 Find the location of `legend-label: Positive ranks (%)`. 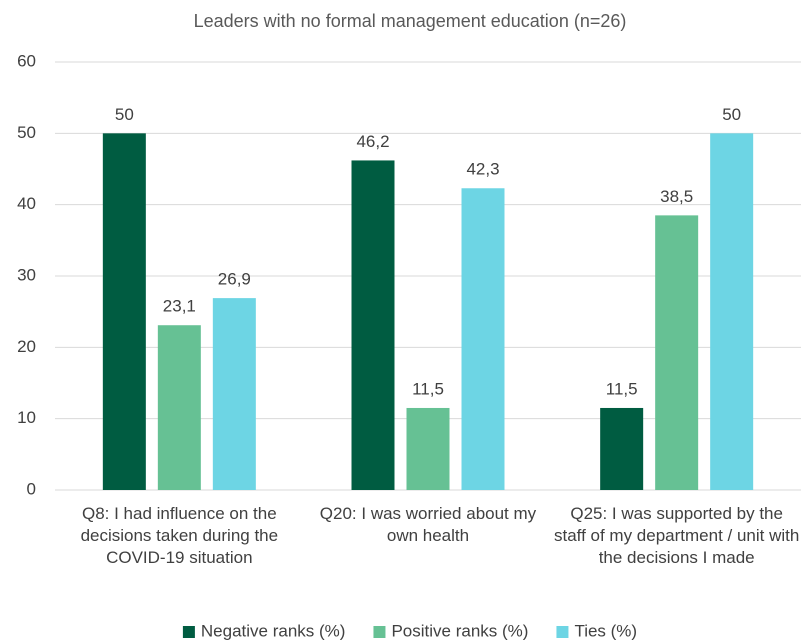

legend-label: Positive ranks (%) is located at coordinates (459, 630).